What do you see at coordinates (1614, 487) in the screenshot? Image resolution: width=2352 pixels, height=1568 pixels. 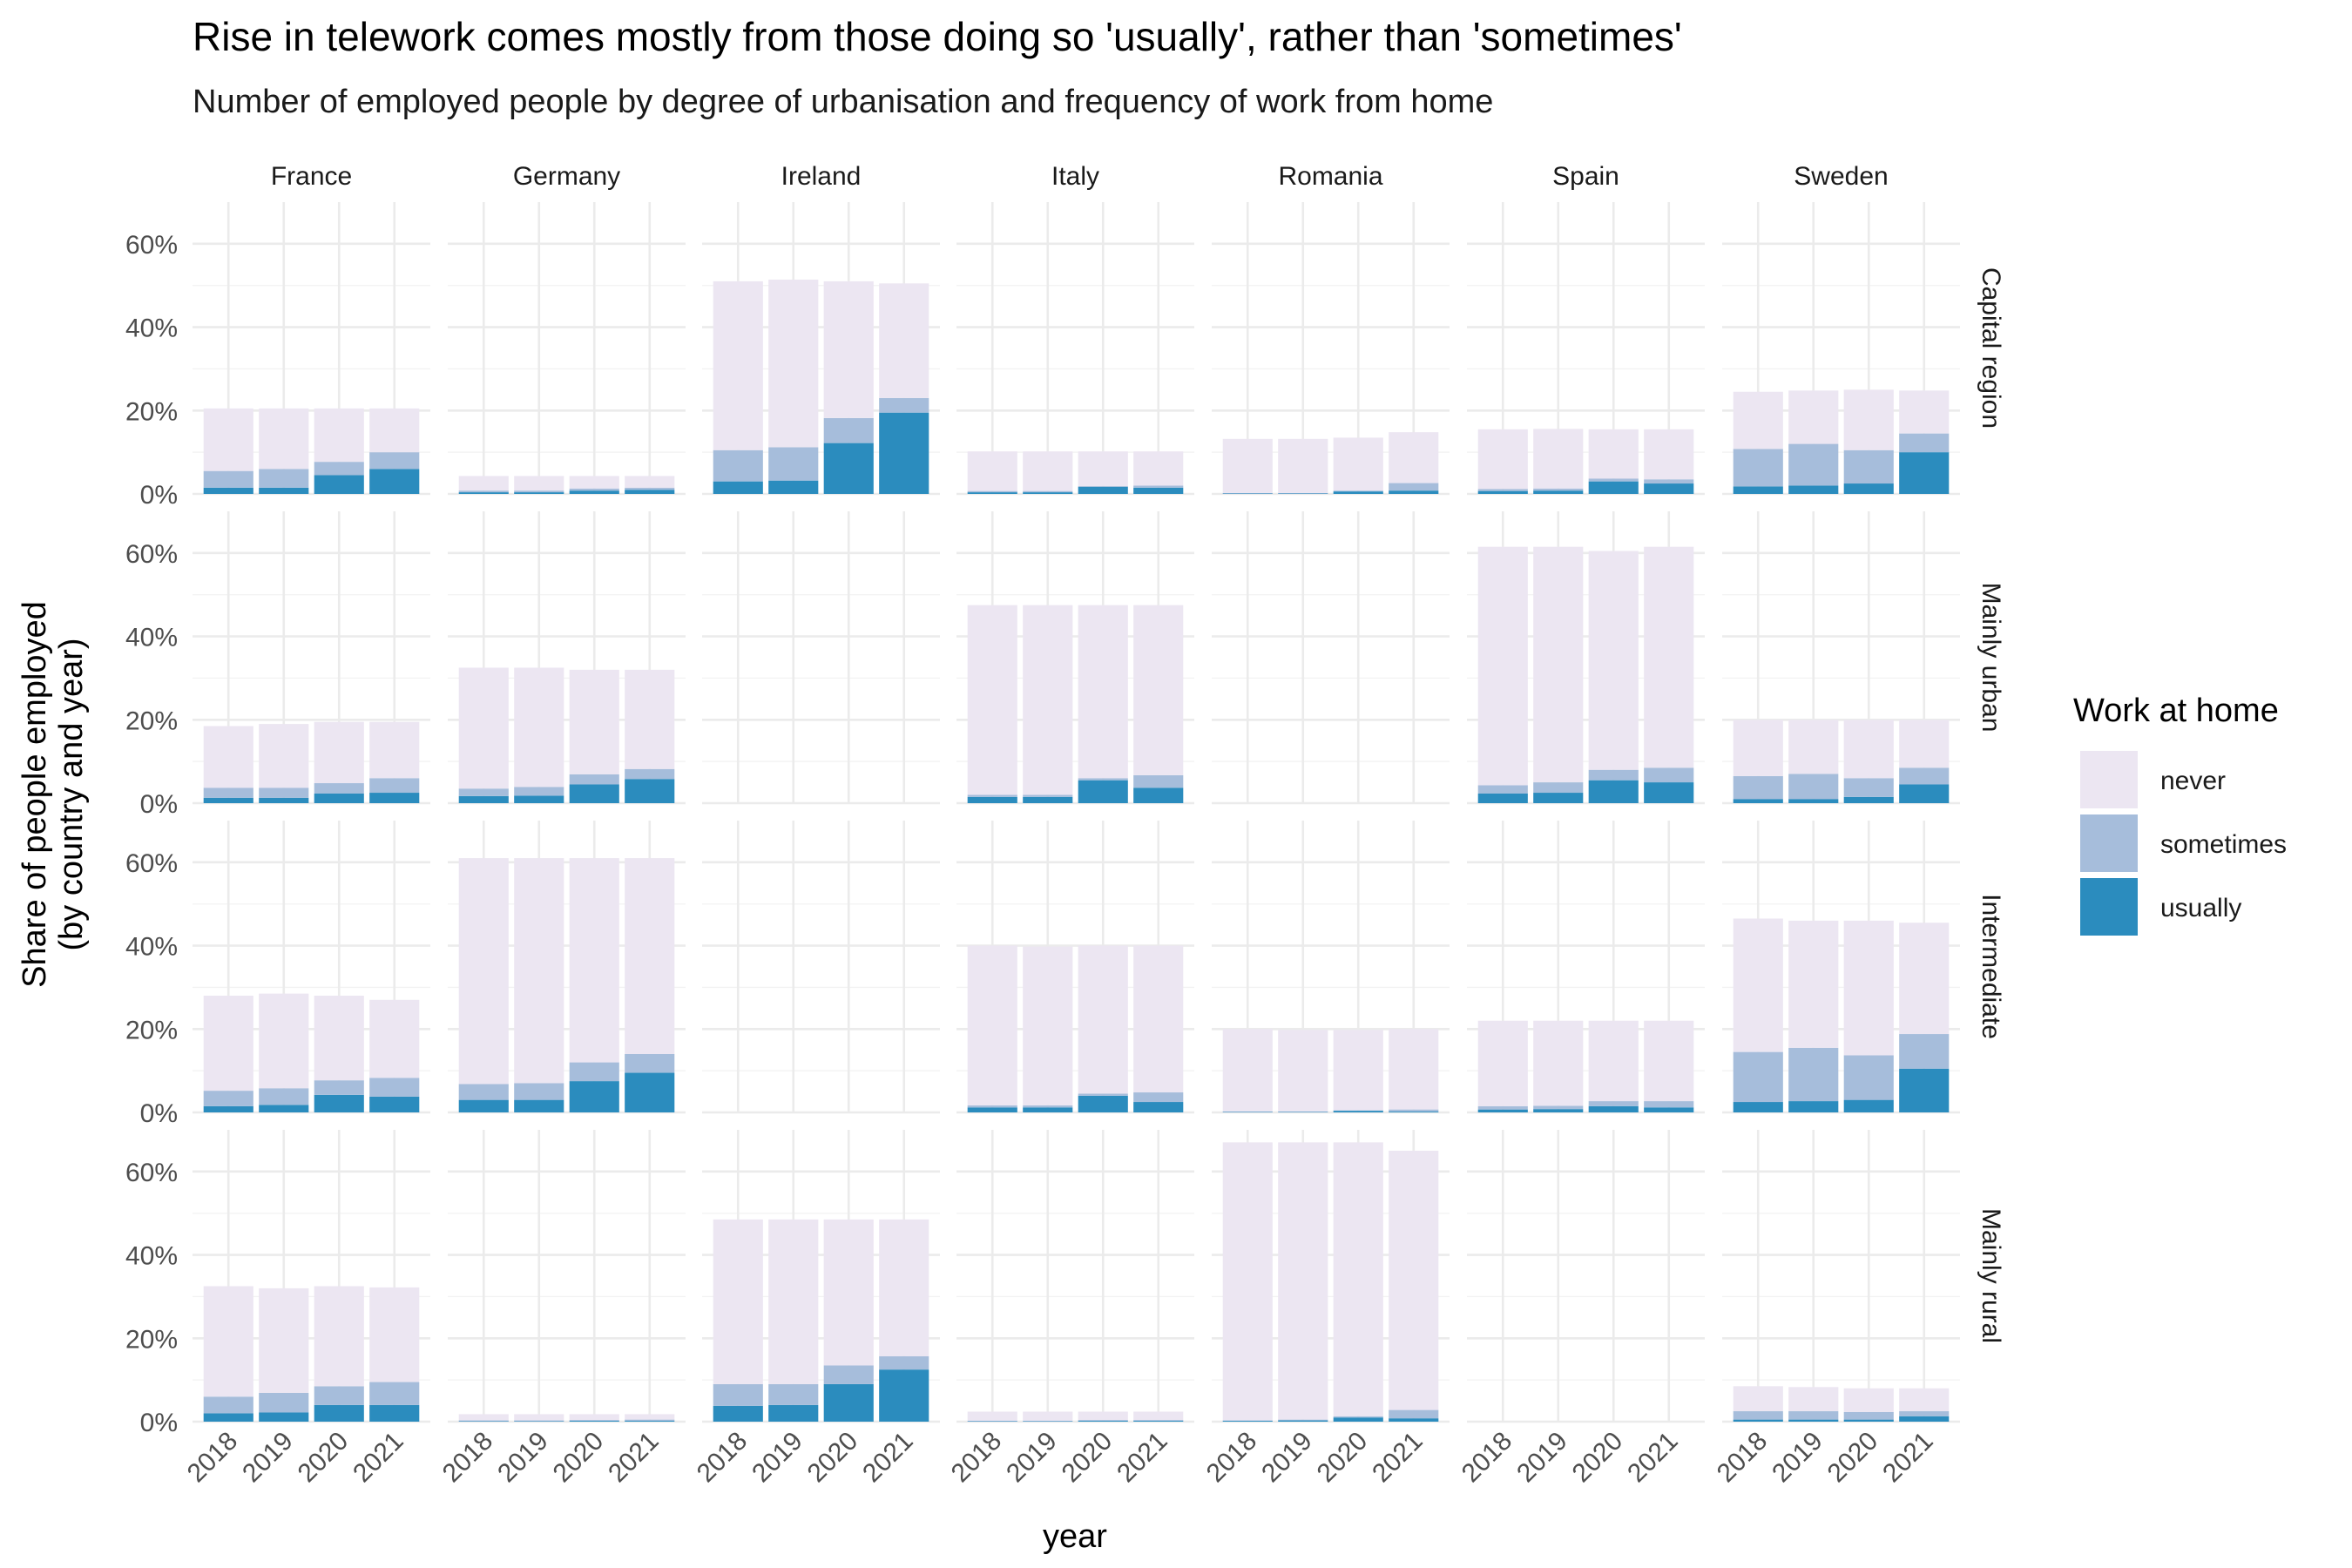 I see `bar-usually-capital-region-spain-2020` at bounding box center [1614, 487].